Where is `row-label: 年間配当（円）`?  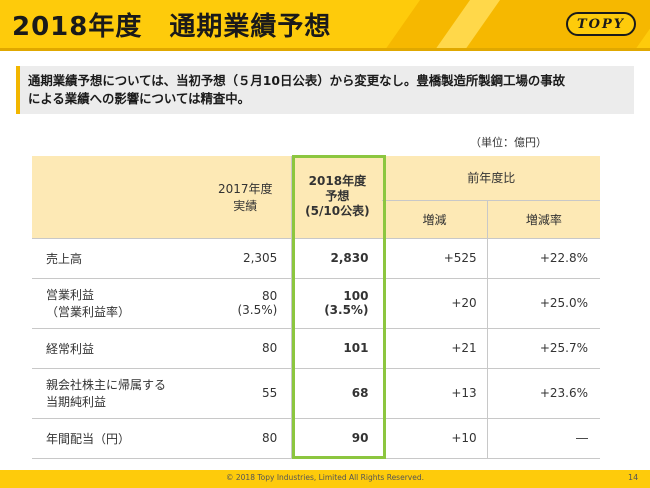
row-label: 年間配当（円） is located at coordinates (116, 438).